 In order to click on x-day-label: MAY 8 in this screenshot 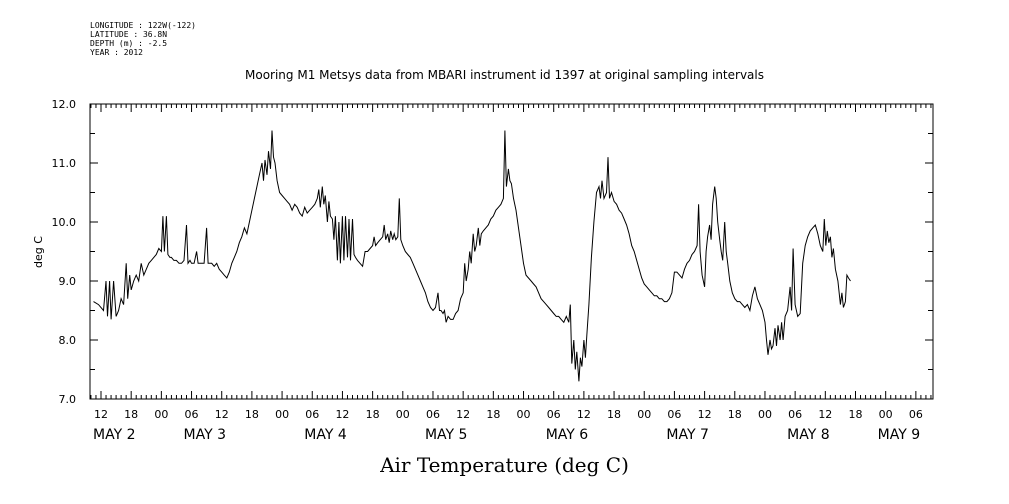, I will do `click(808, 435)`.